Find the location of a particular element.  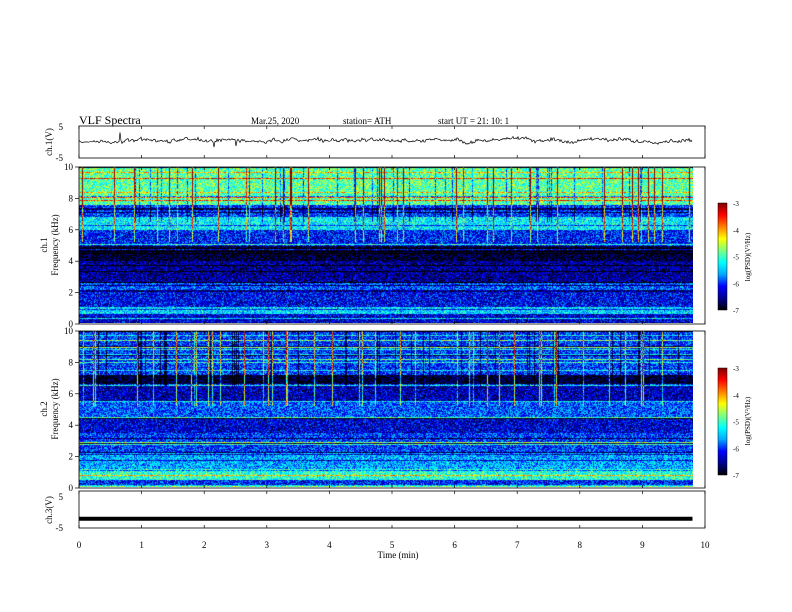

ch1-ytick-top: 5 is located at coordinates (61, 127).